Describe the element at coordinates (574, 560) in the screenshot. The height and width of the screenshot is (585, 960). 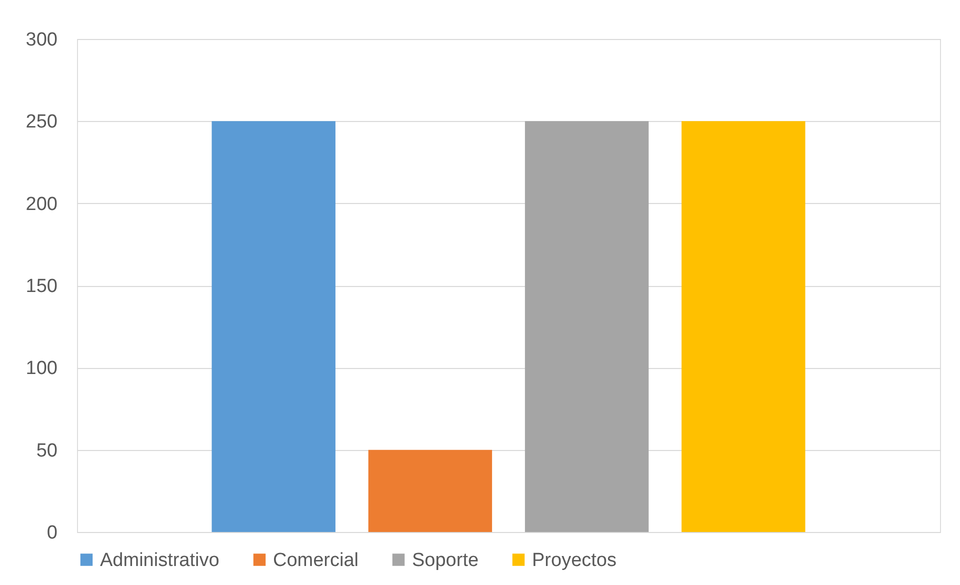
I see `legend-label: Proyectos` at that location.